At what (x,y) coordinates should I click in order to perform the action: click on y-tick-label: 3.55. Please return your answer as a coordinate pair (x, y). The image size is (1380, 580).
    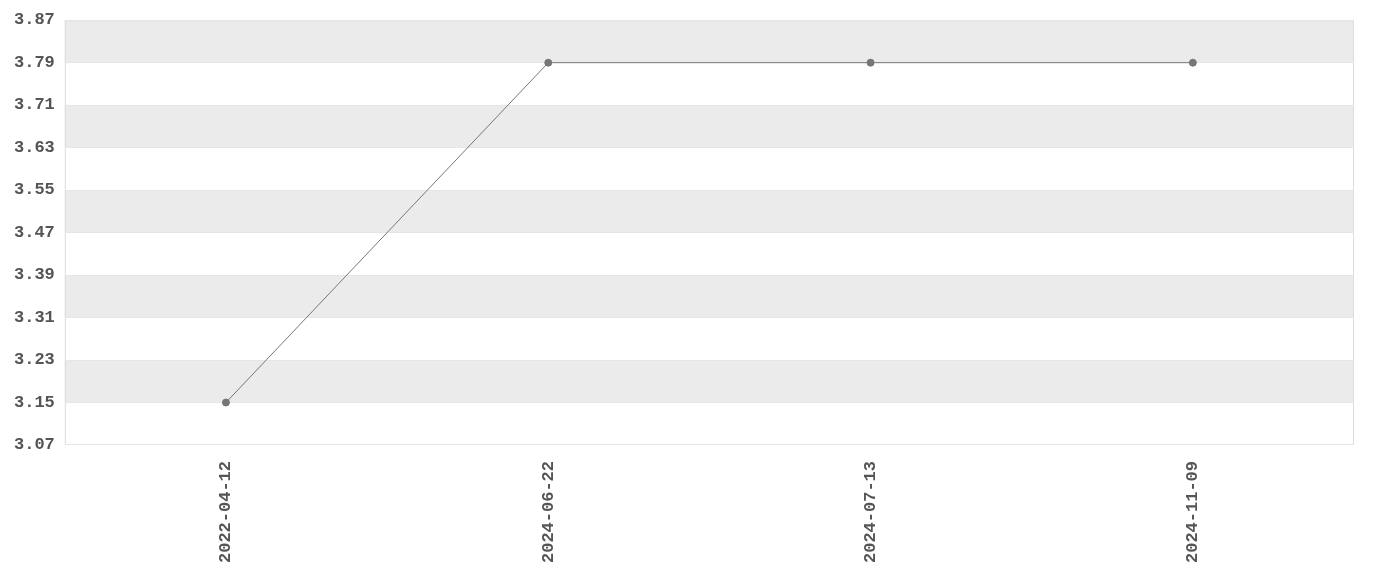
    Looking at the image, I should click on (34, 190).